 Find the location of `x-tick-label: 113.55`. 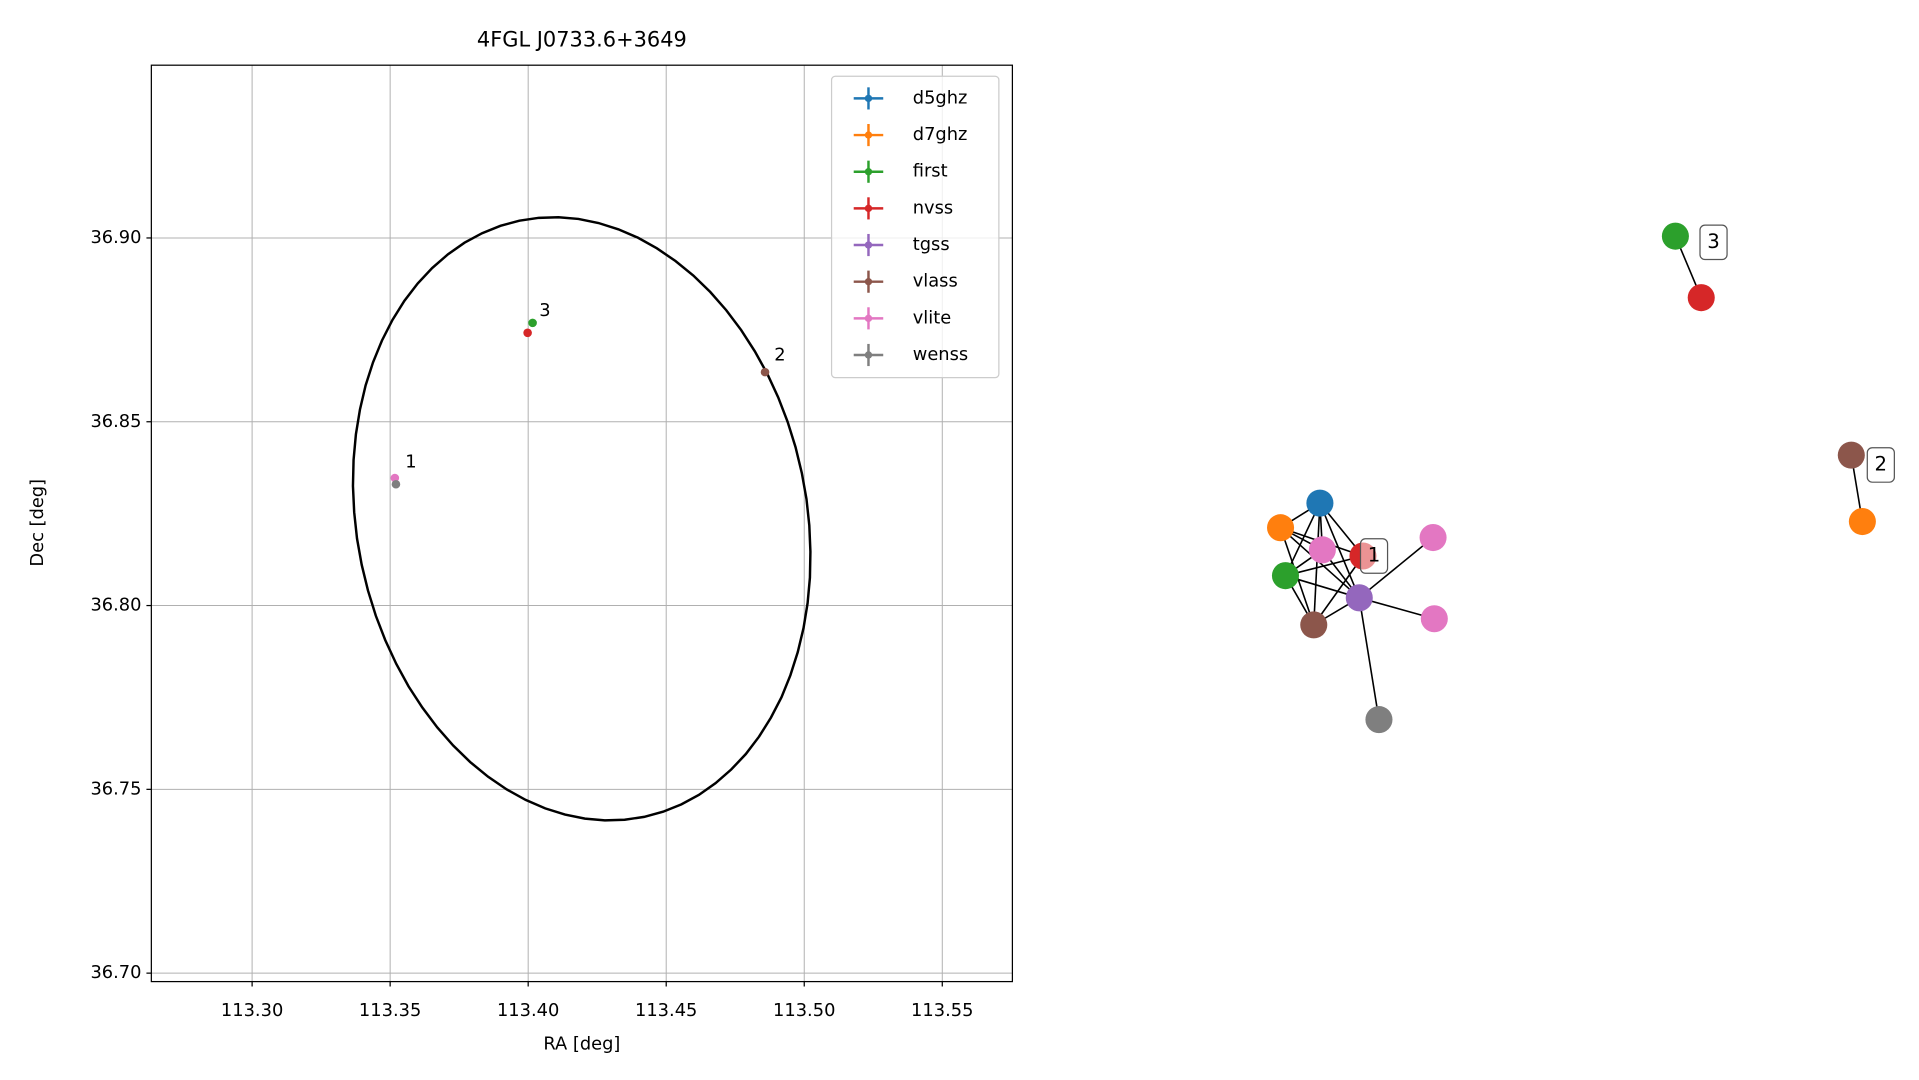

x-tick-label: 113.55 is located at coordinates (942, 1010).